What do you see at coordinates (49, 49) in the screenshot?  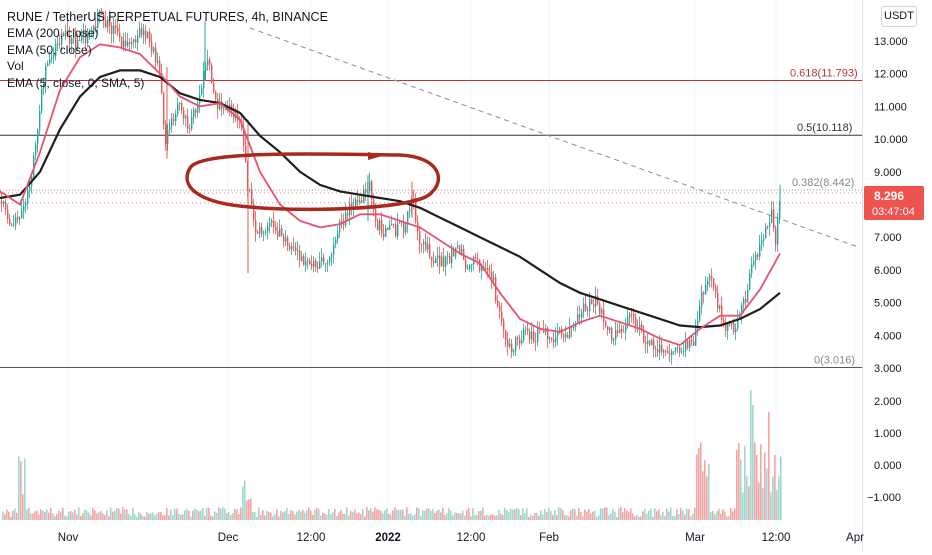 I see `indicator-ema-50: EMA (50, close)` at bounding box center [49, 49].